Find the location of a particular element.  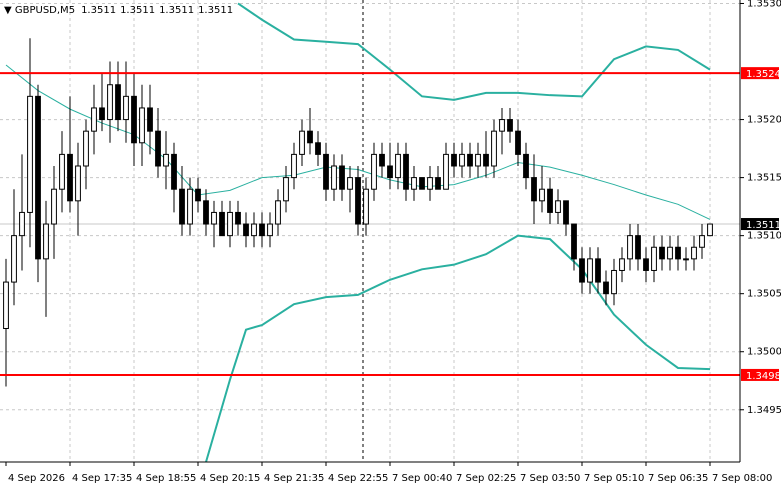

level-label: 1.3524 is located at coordinates (763, 74).